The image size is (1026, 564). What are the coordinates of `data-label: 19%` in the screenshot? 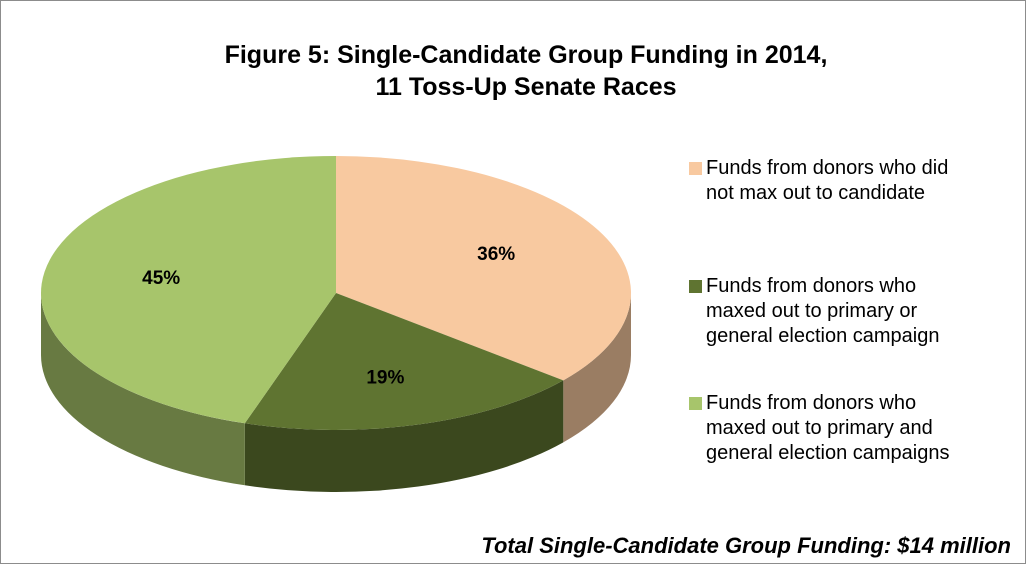 It's located at (385, 378).